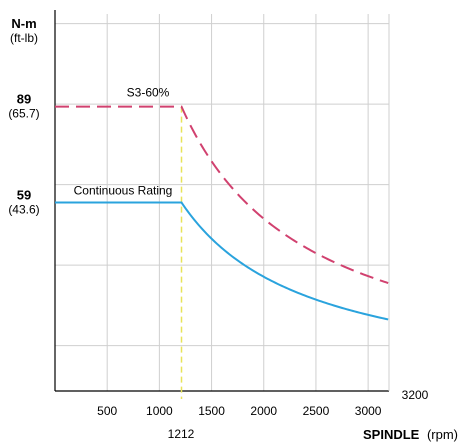 This screenshot has width=461, height=446. I want to click on x-tick-label-0: 500, so click(107, 411).